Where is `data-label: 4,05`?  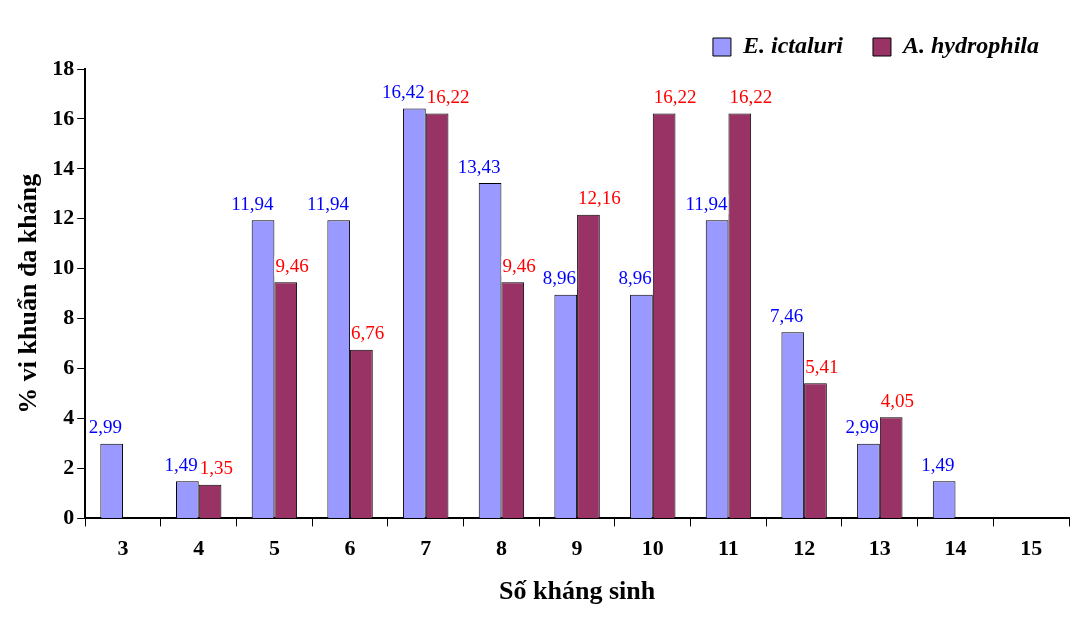
data-label: 4,05 is located at coordinates (897, 400).